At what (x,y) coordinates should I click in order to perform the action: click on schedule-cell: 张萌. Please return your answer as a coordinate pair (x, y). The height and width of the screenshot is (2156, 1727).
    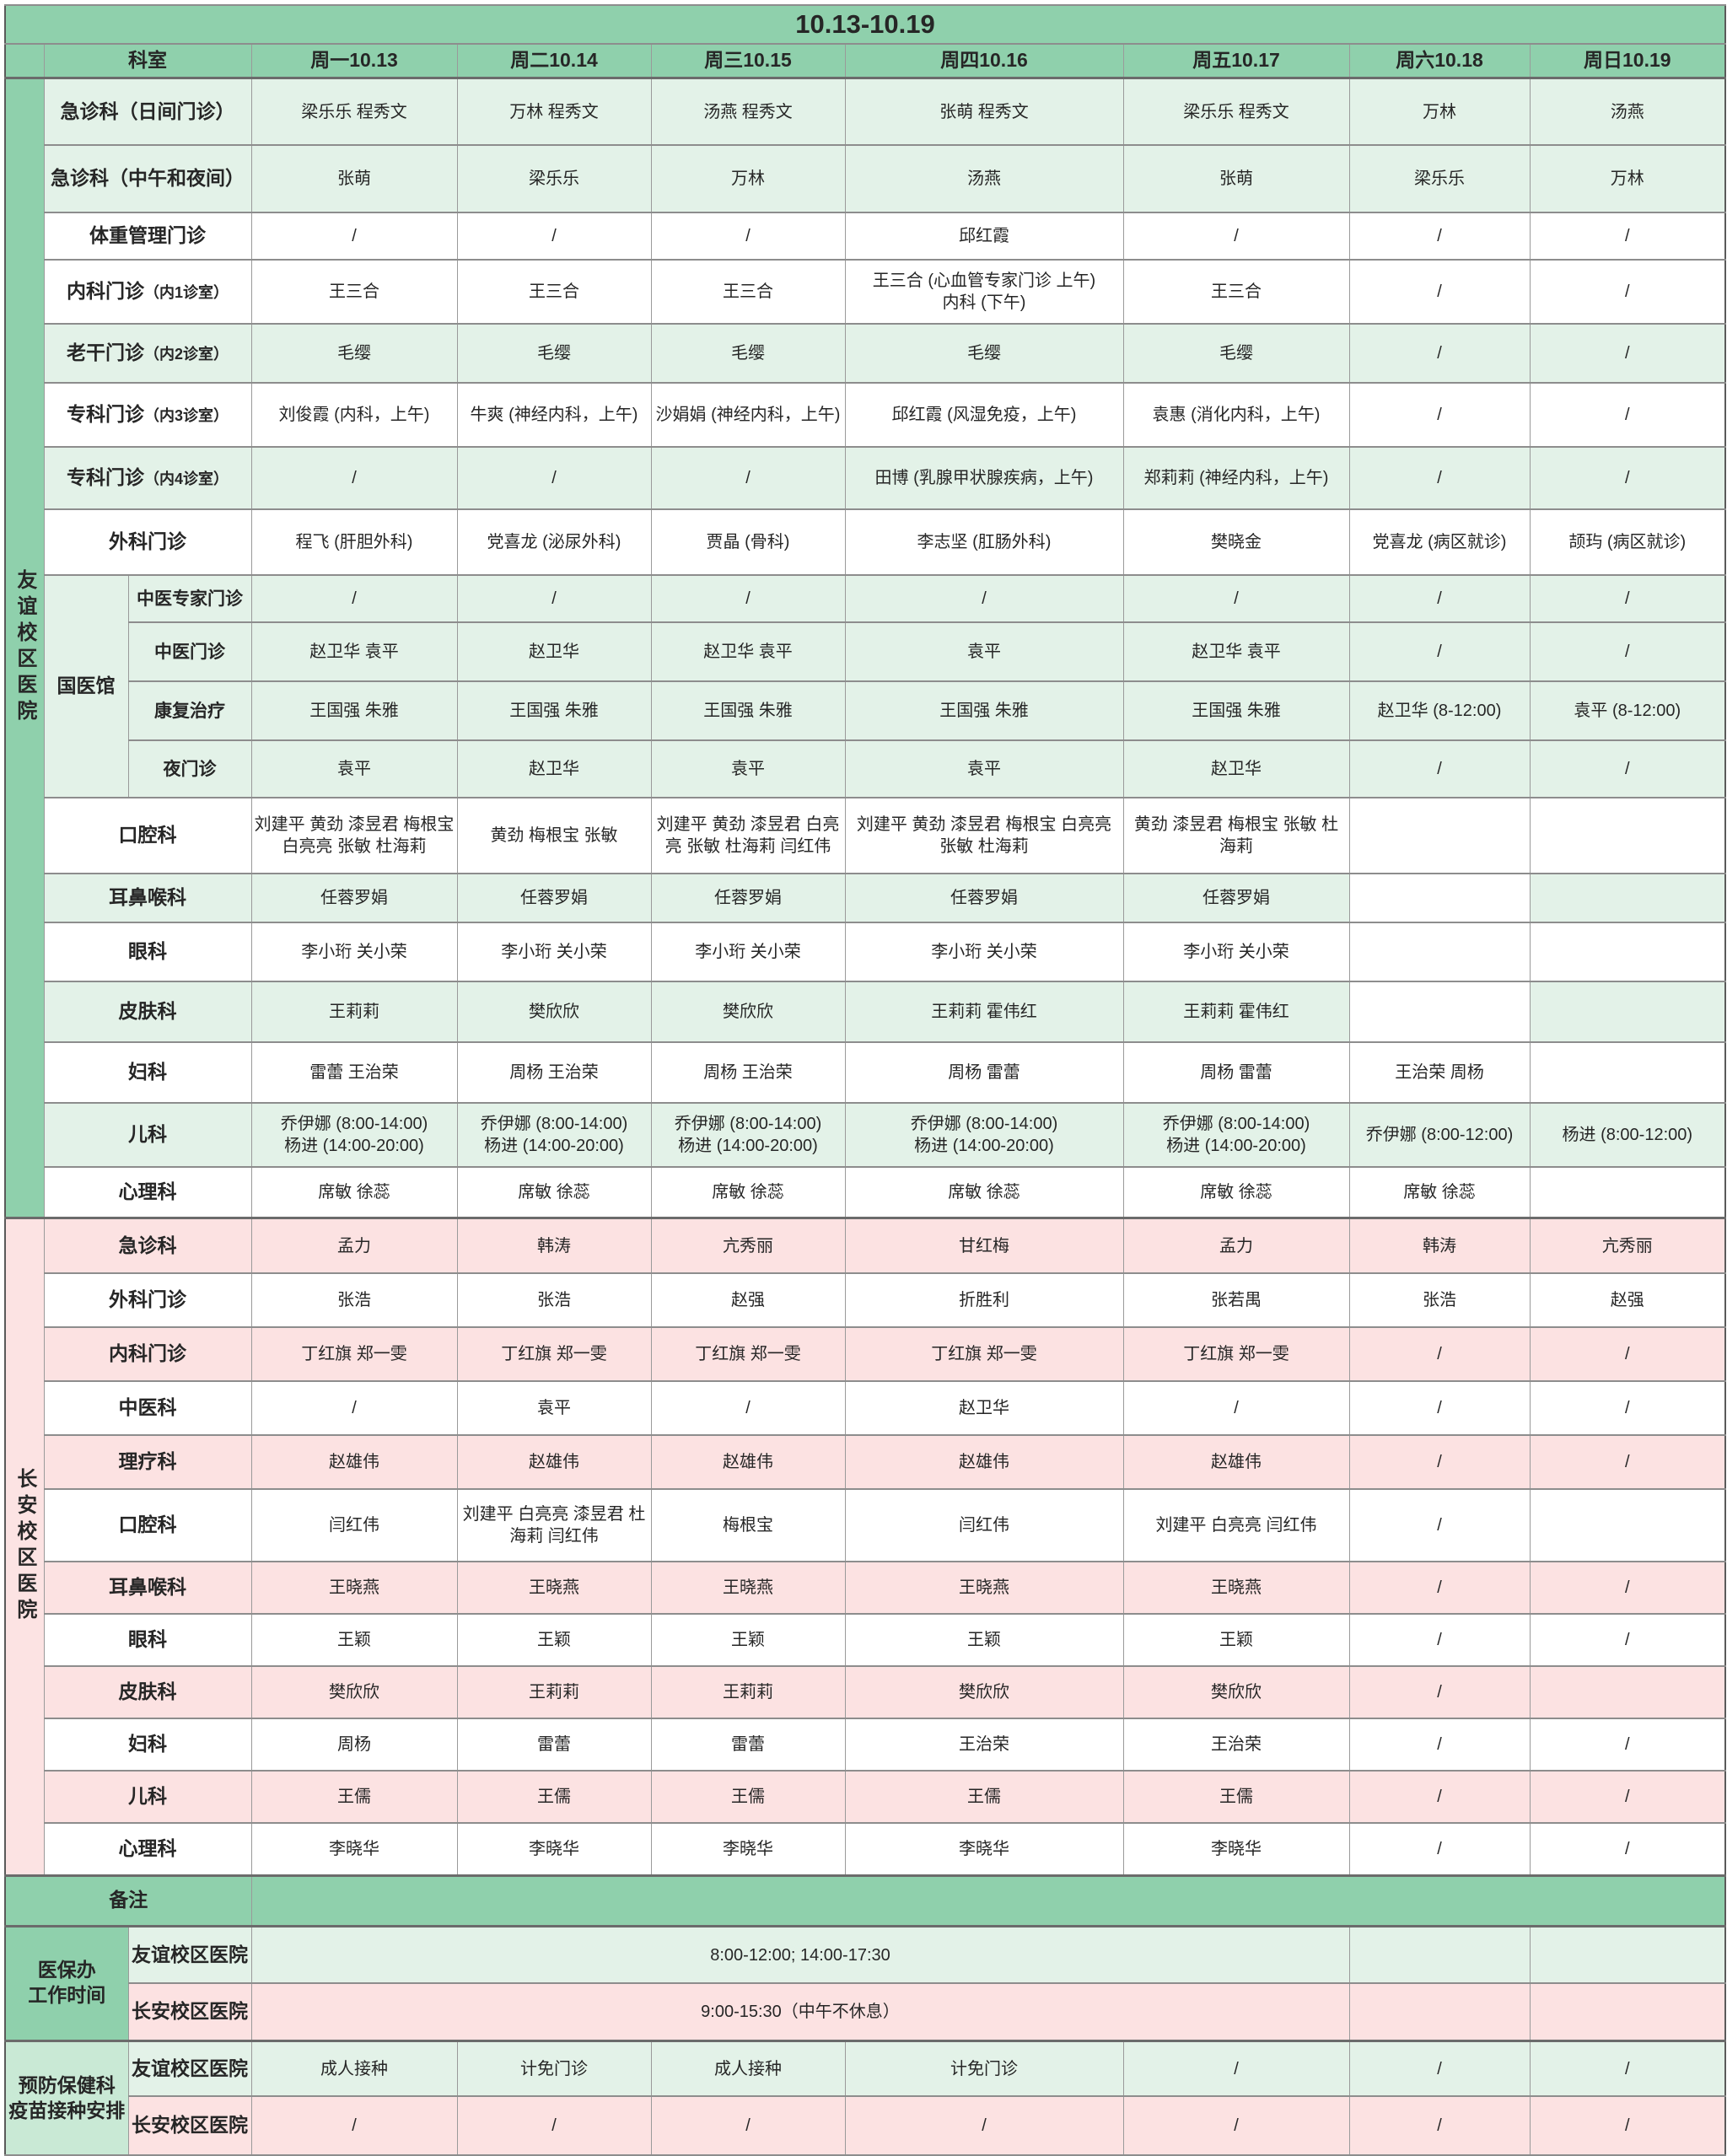
    Looking at the image, I should click on (354, 179).